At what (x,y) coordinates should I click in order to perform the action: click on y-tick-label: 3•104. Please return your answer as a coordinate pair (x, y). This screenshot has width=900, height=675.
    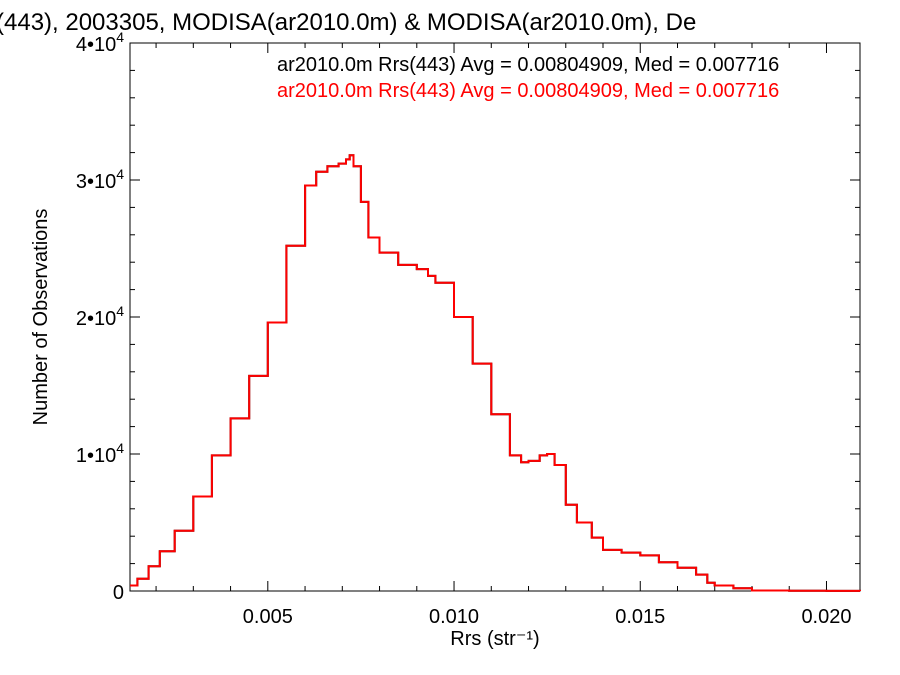
    Looking at the image, I should click on (100, 179).